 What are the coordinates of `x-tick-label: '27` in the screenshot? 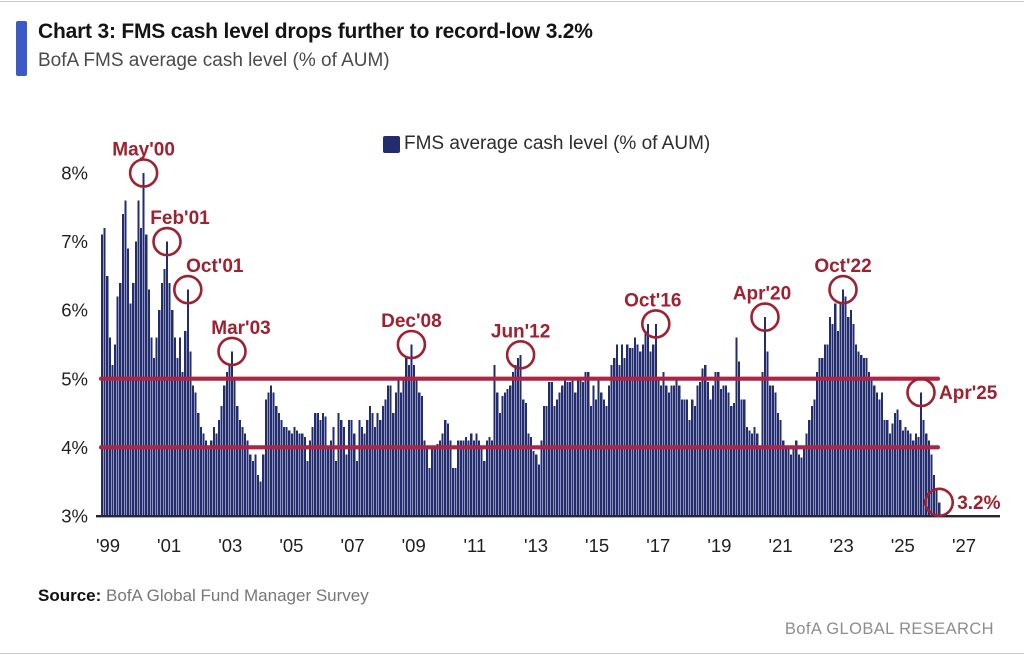 It's located at (964, 545).